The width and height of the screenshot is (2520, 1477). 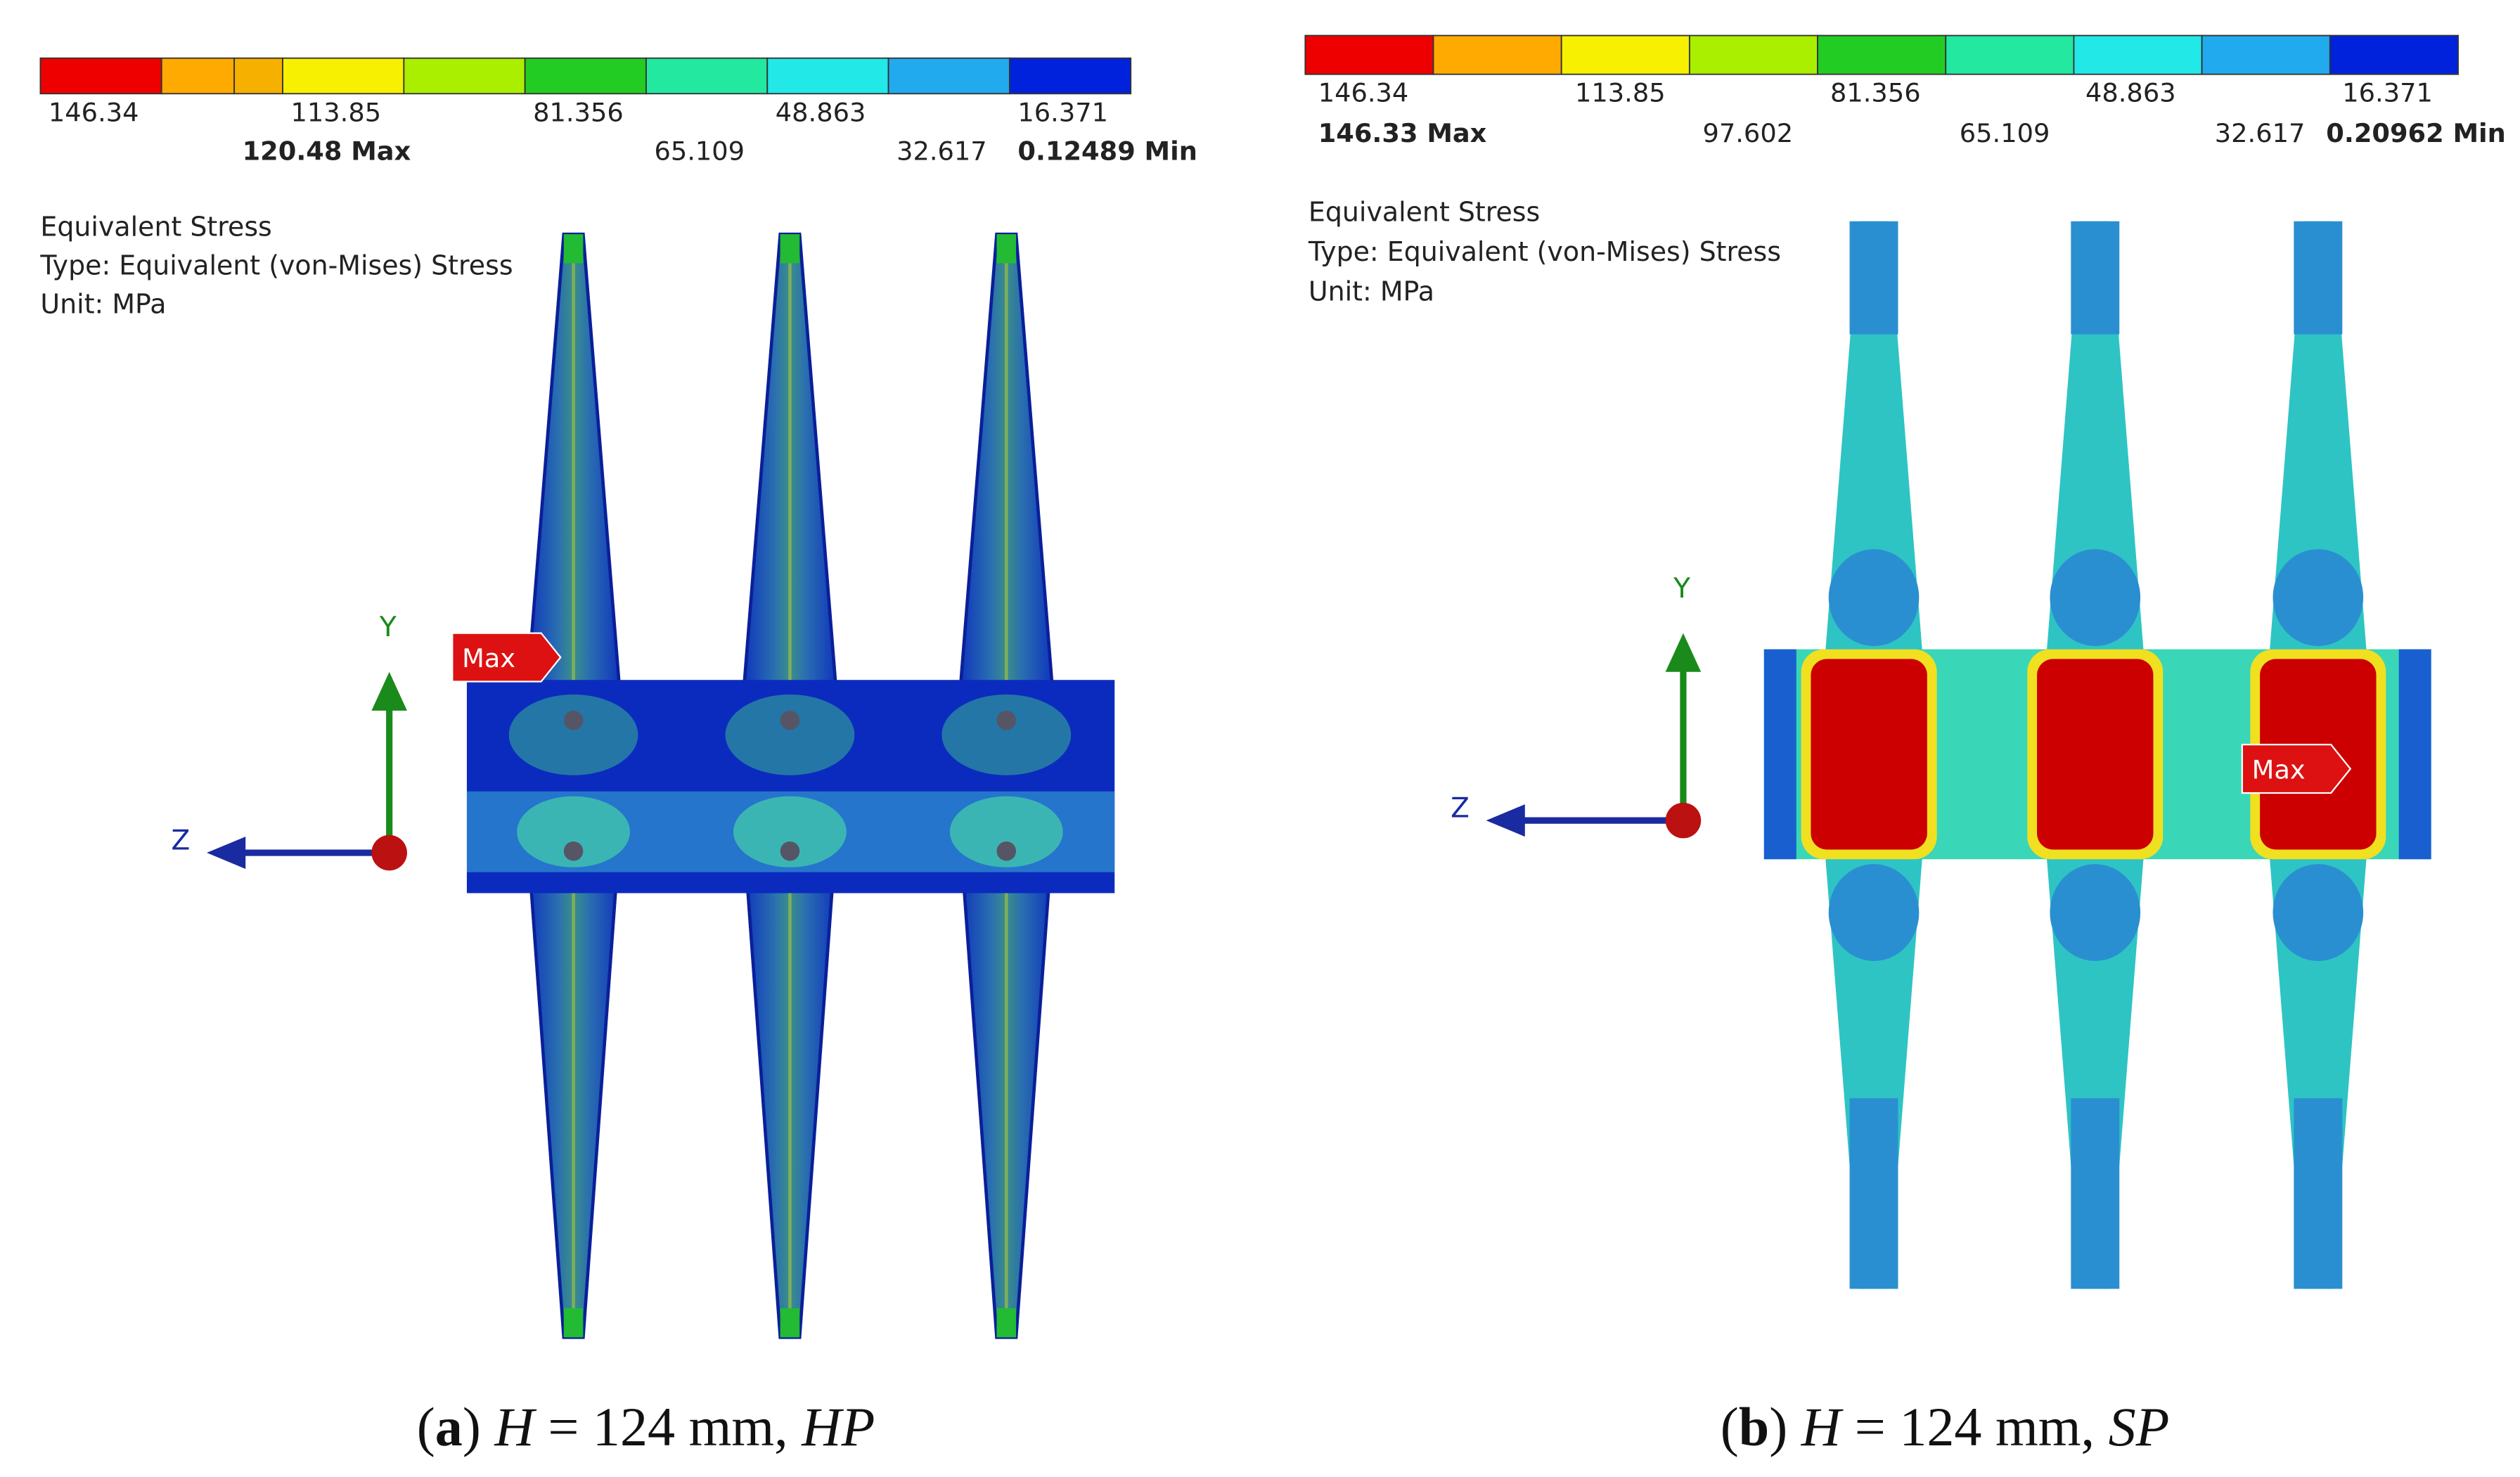 What do you see at coordinates (1747, 133) in the screenshot?
I see `legend-label: 97.602` at bounding box center [1747, 133].